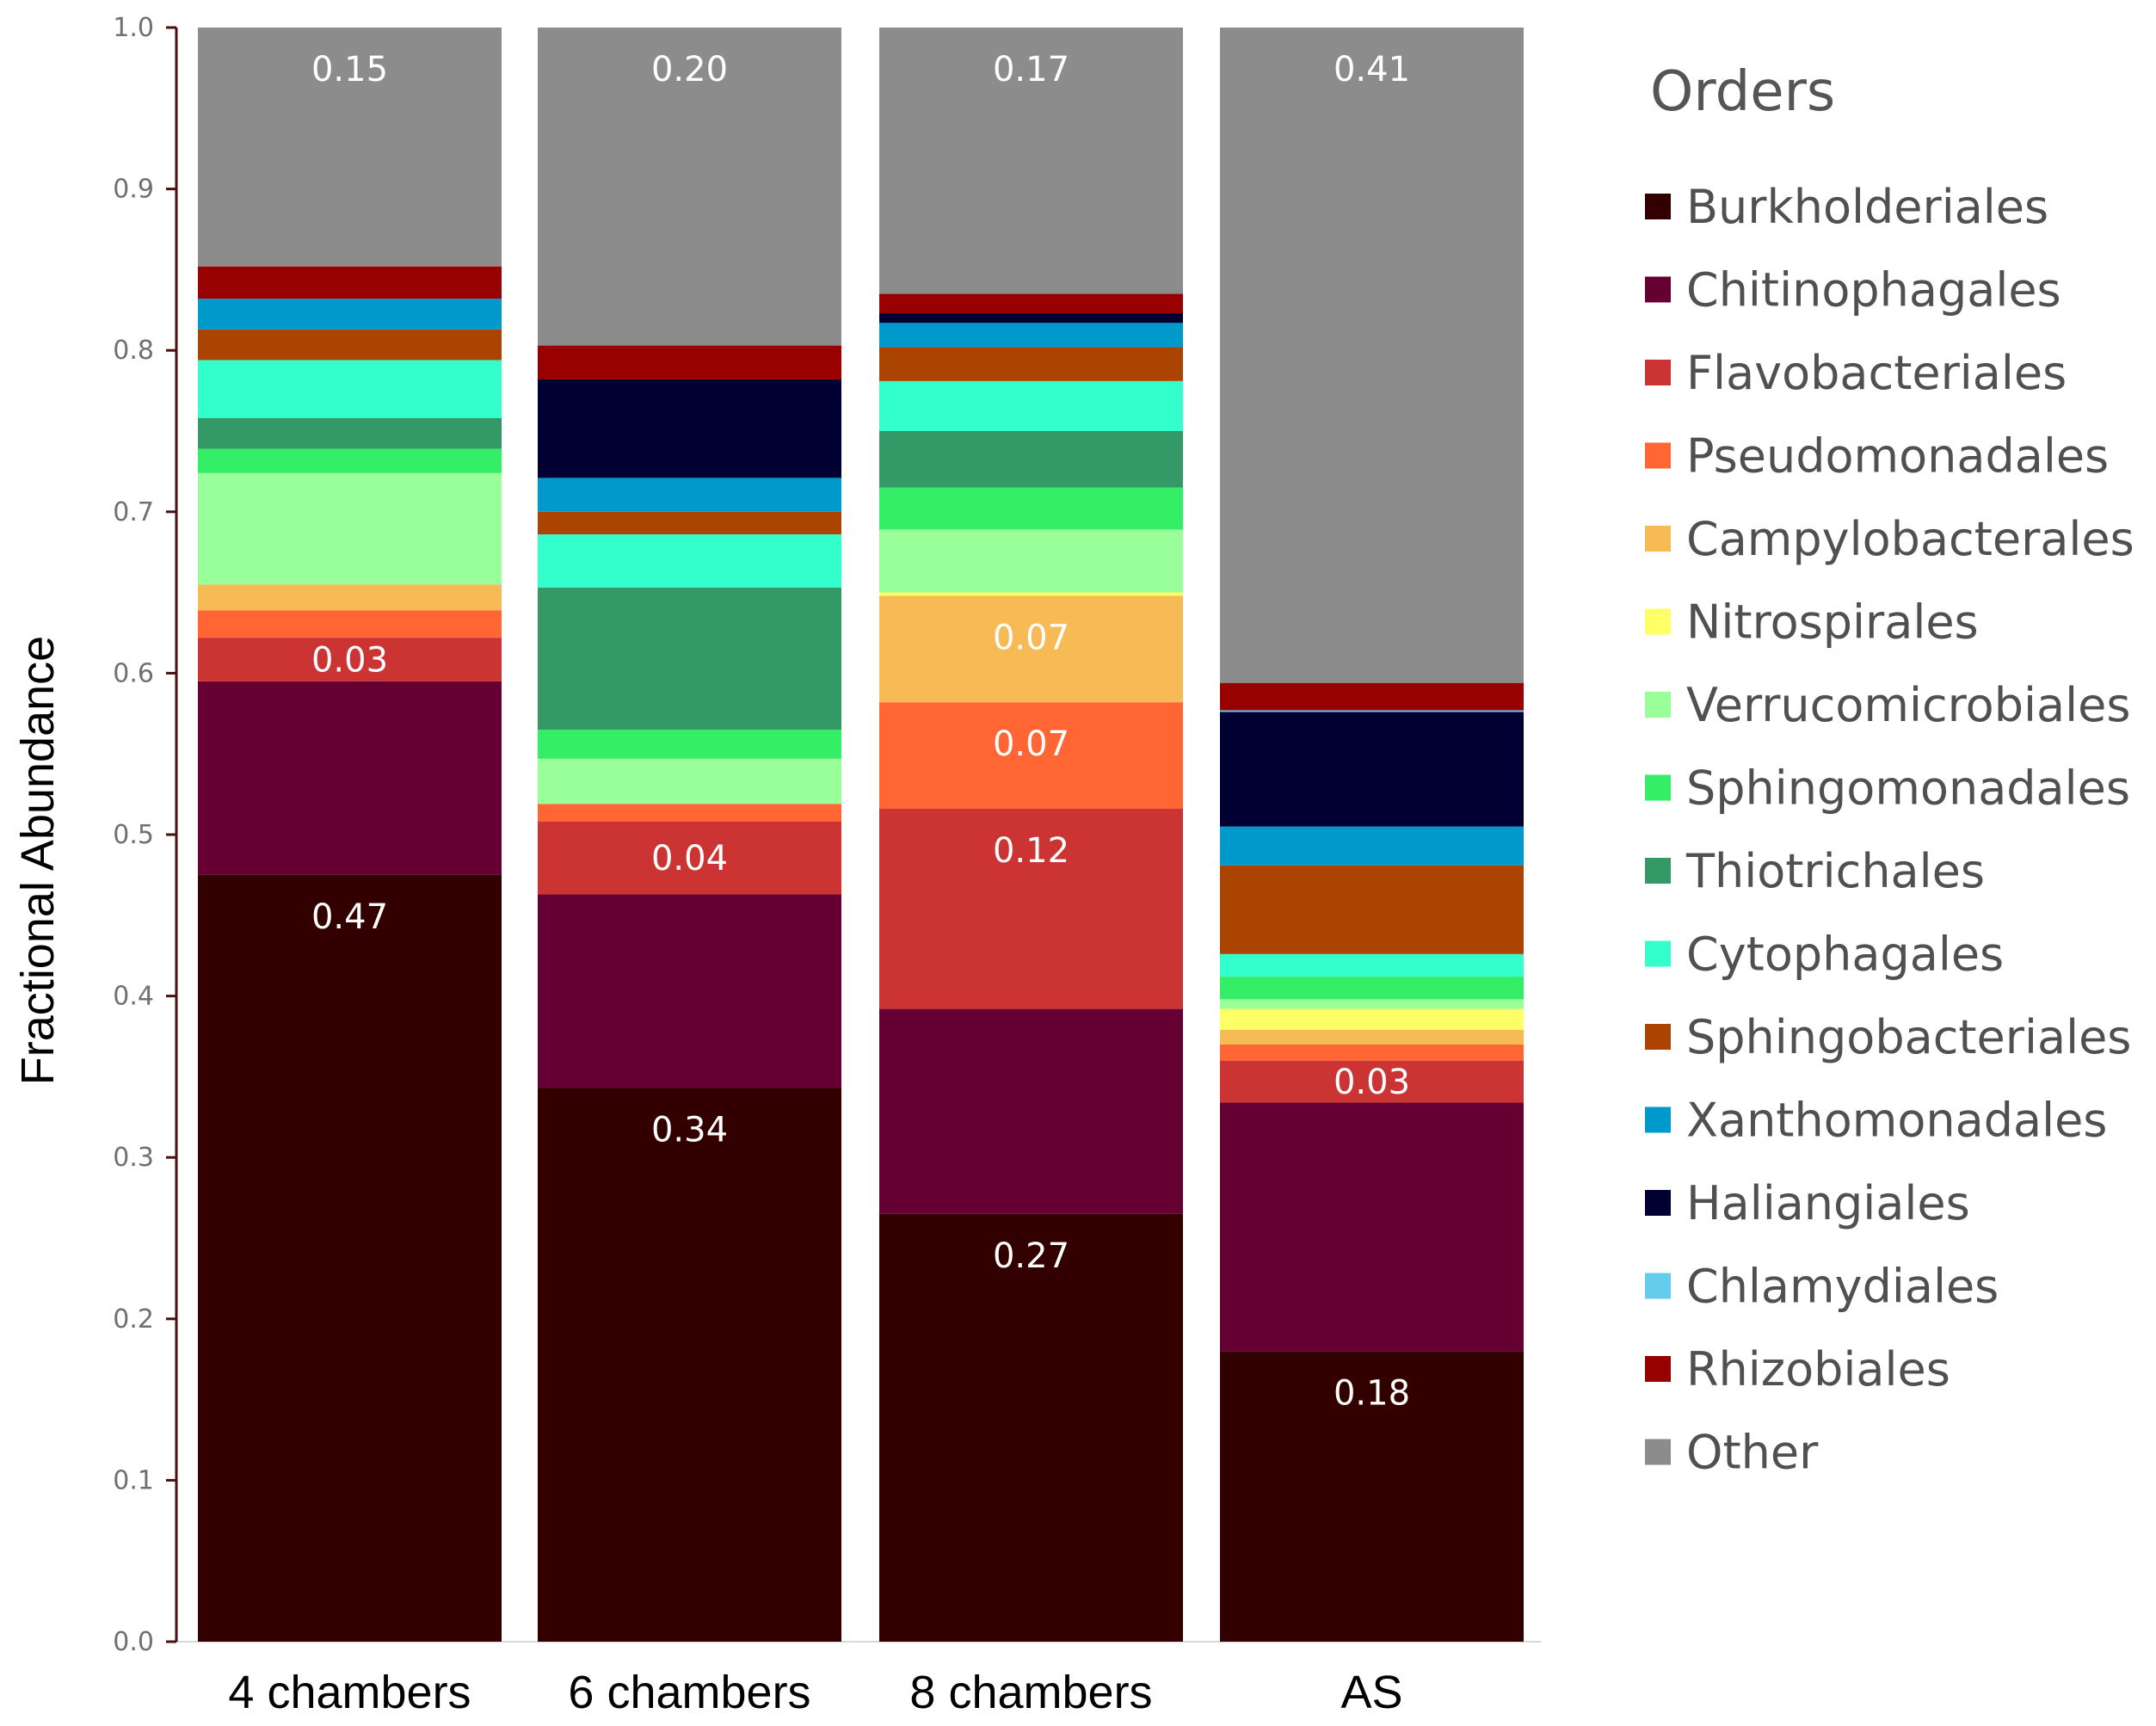  What do you see at coordinates (1742, 92) in the screenshot?
I see `legend-title: Orders` at bounding box center [1742, 92].